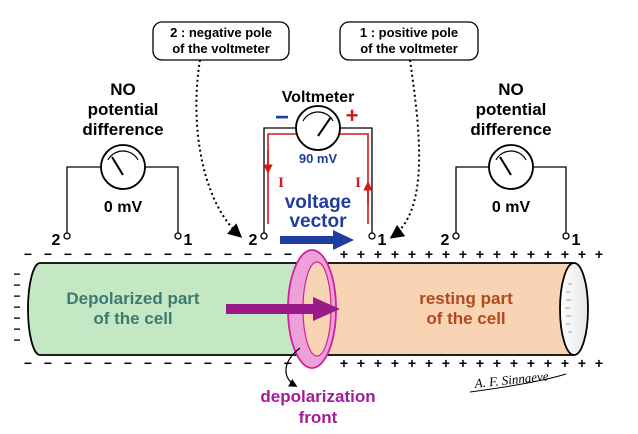  I want to click on callout-negative-line2: of the voltmeter, so click(221, 48).